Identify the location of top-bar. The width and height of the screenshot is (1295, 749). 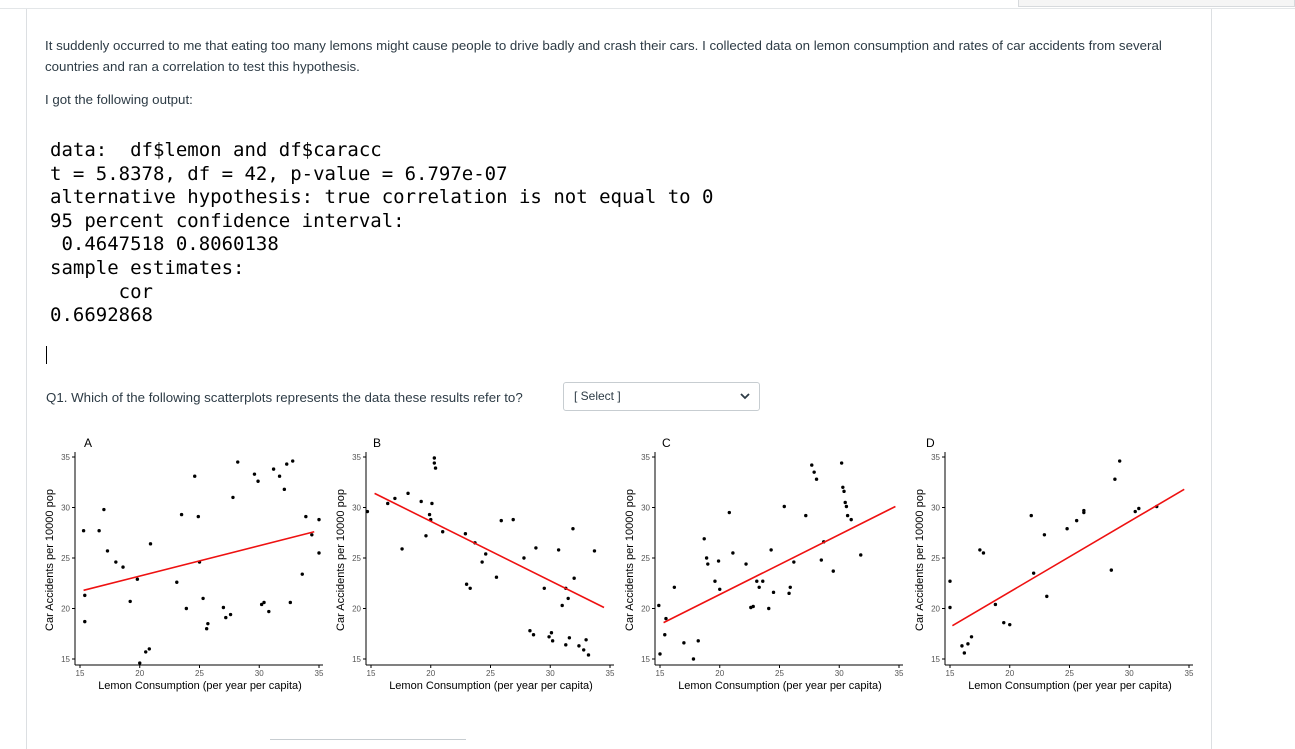
(647, 4).